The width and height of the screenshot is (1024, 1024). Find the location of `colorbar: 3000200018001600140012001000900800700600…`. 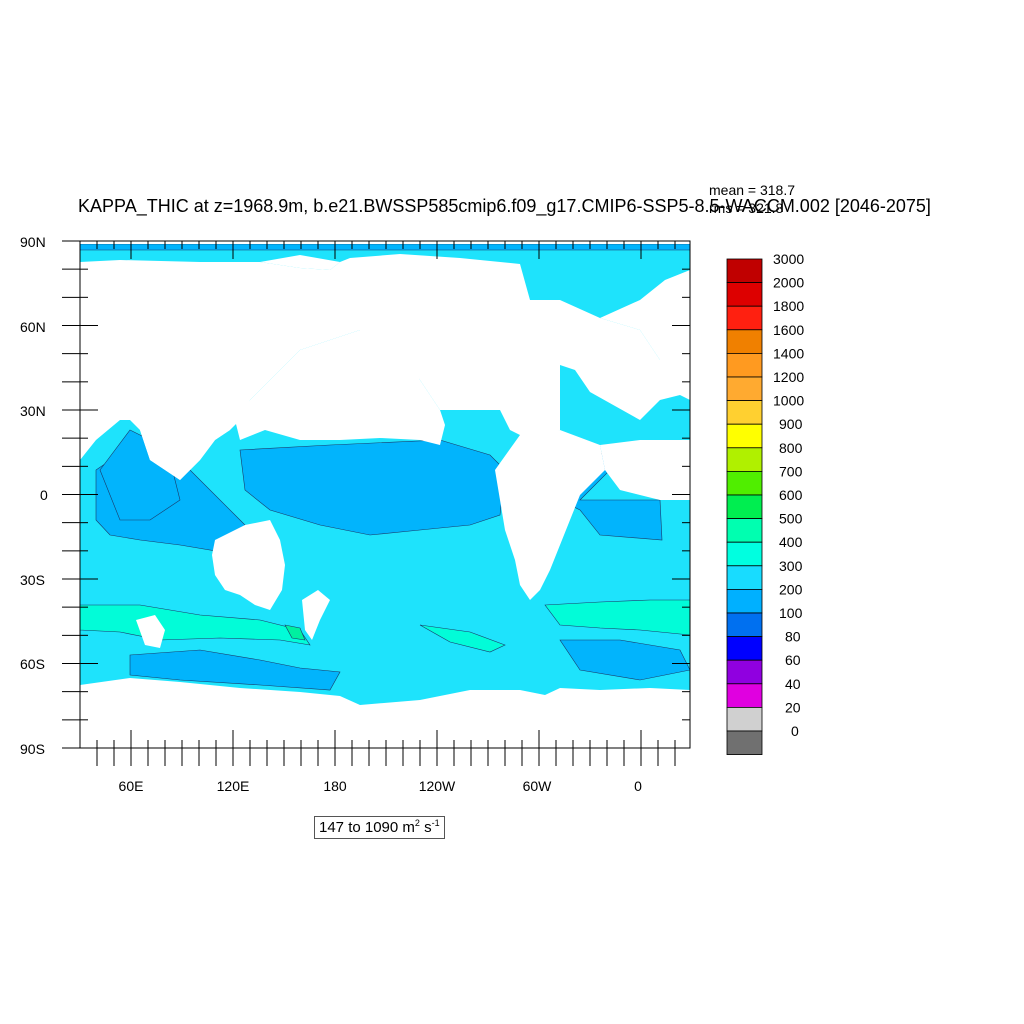

colorbar: 3000200018001600140012001000900800700600… is located at coordinates (765, 503).